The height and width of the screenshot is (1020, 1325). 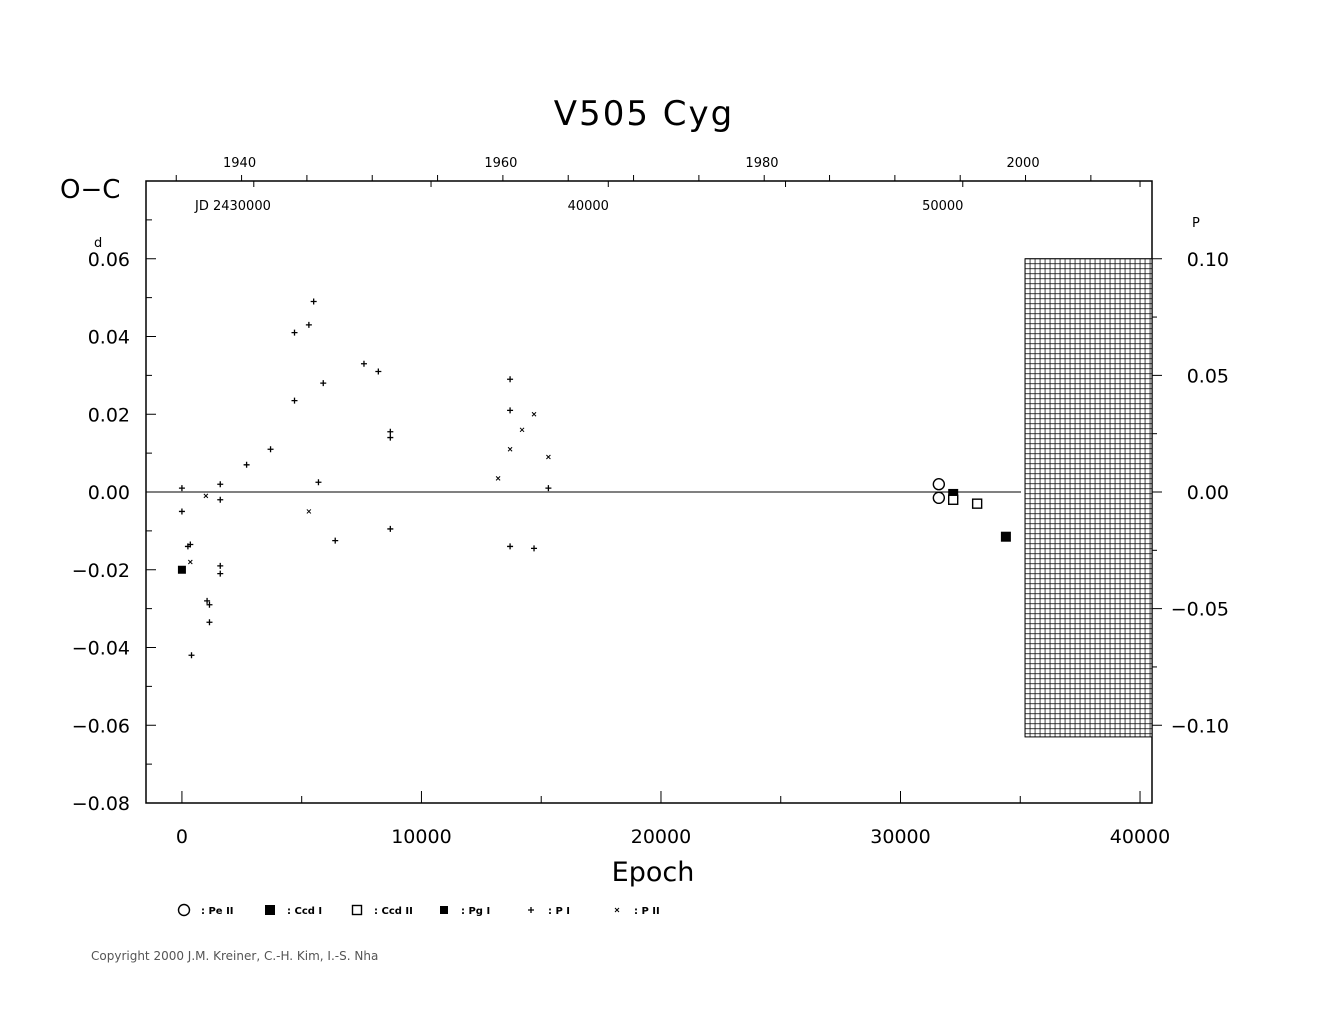 I want to click on right-tick-labels: 0.10 0.05 0.00 −0.05 −0.10, so click(x=1200, y=493).